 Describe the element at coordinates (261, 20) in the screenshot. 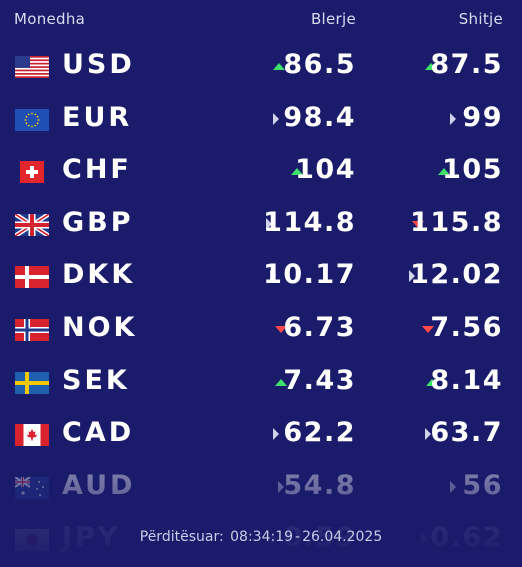

I see `table-header: Monedha Blerje Shitje` at that location.